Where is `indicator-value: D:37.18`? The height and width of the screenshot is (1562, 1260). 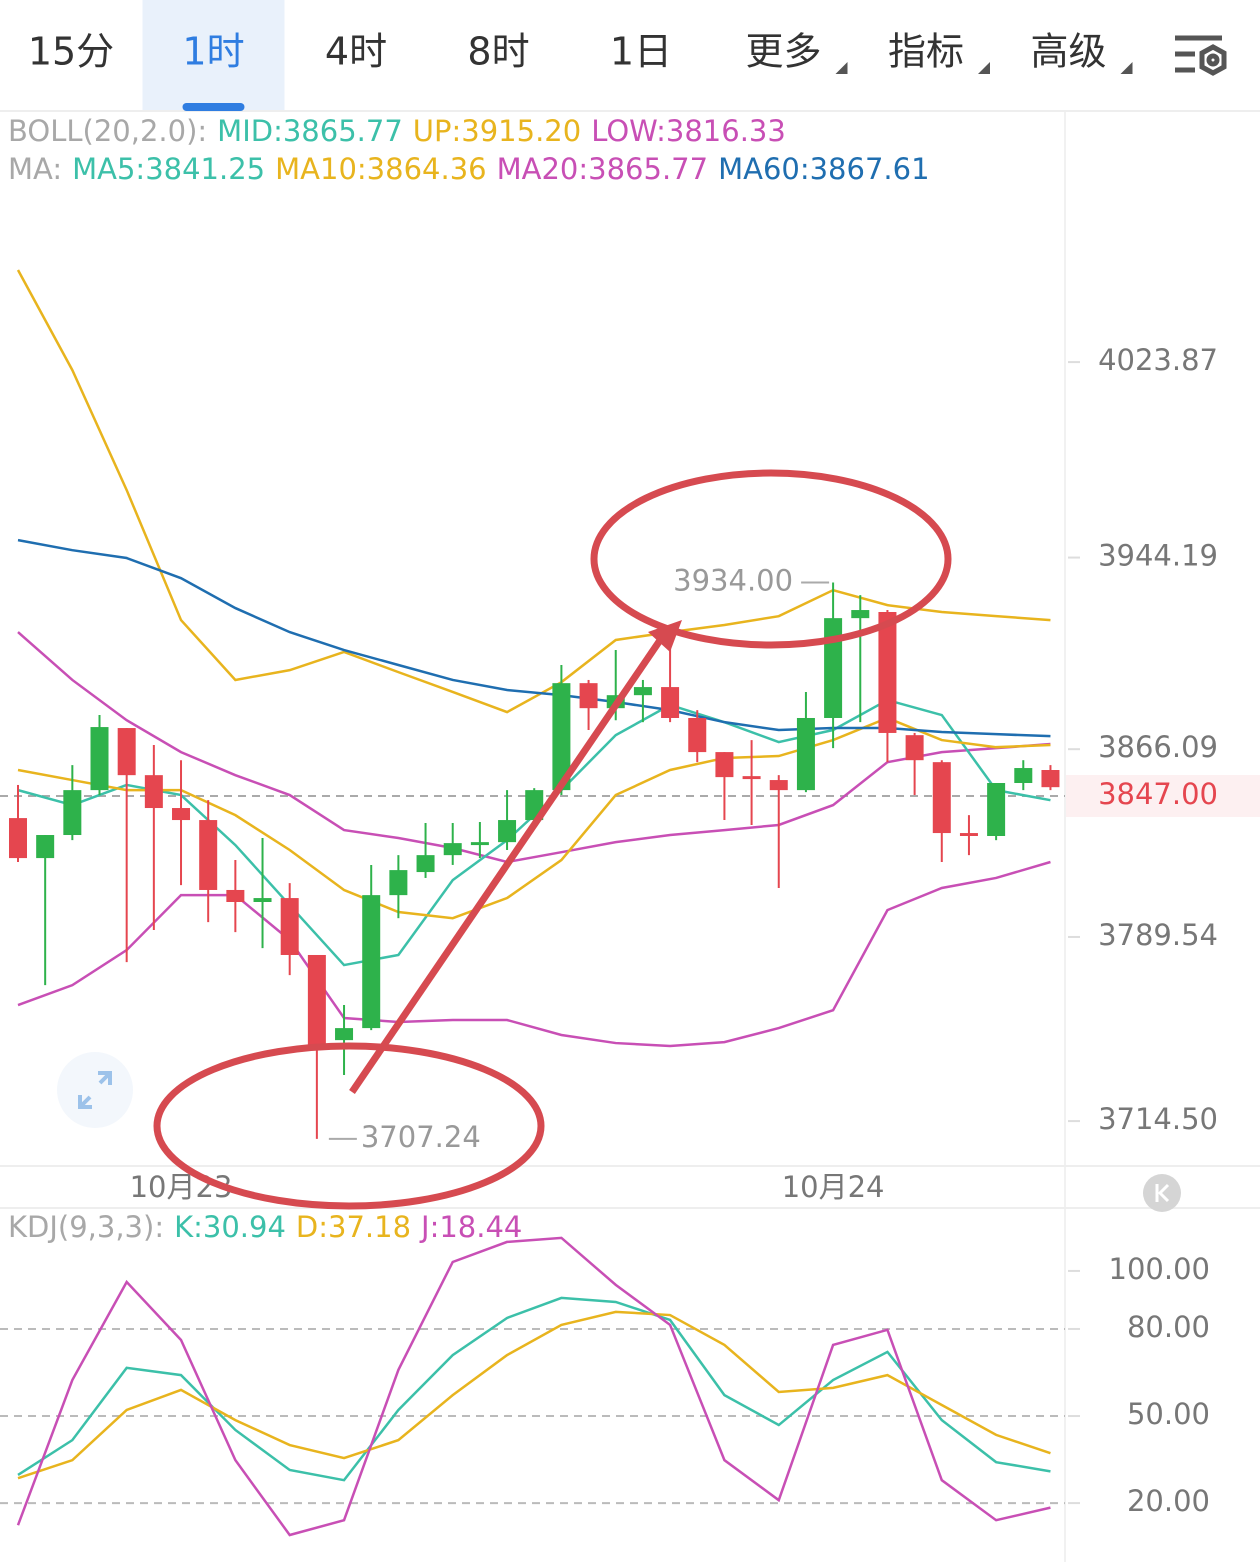
indicator-value: D:37.18 is located at coordinates (353, 1227).